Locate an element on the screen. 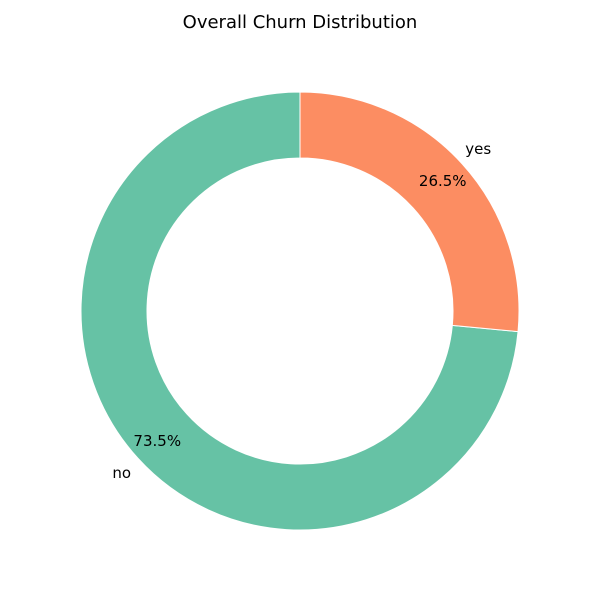 The height and width of the screenshot is (600, 600). category-label-no: no is located at coordinates (121, 473).